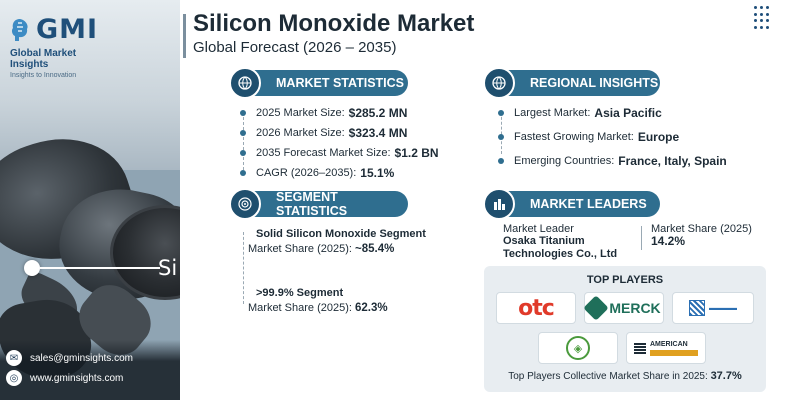 This screenshot has height=400, width=800. Describe the element at coordinates (668, 241) in the screenshot. I see `leader-share-value: 14.2%` at that location.